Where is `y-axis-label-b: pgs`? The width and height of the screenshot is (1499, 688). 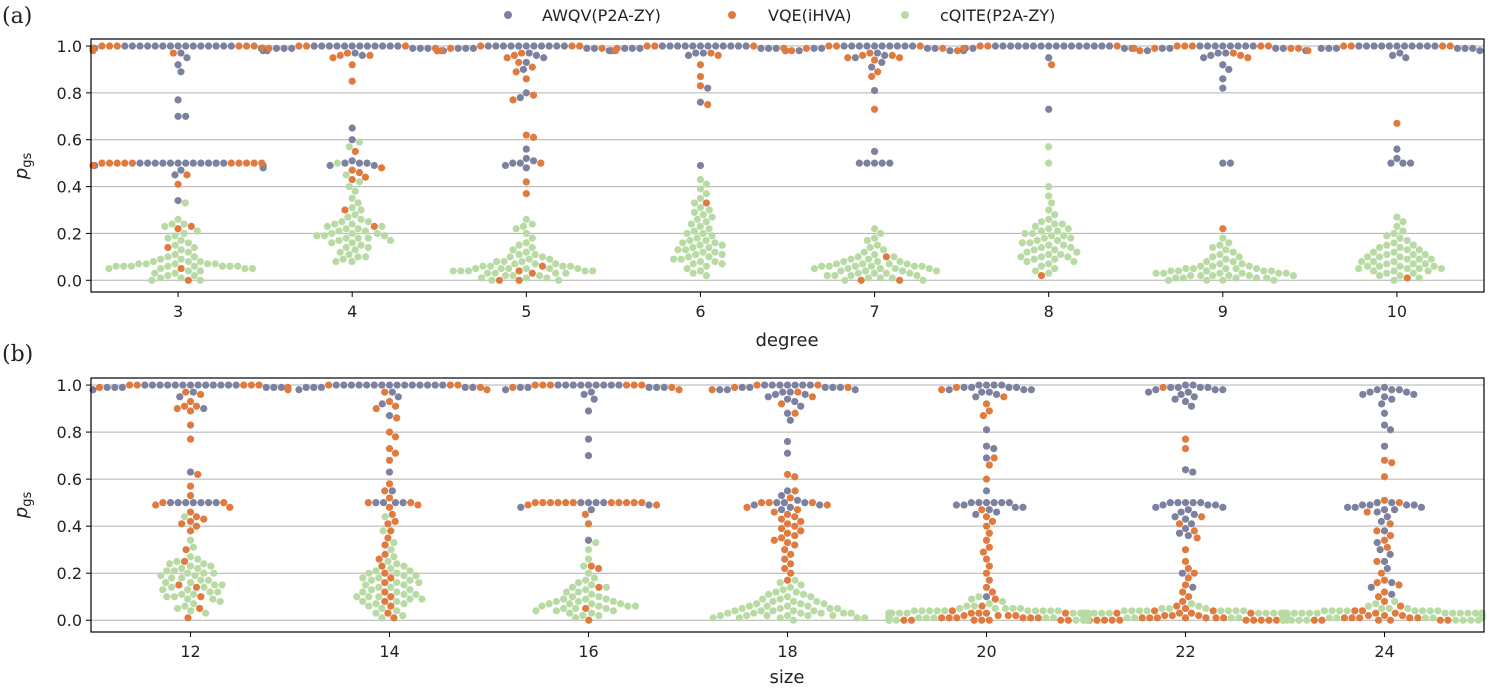 y-axis-label-b: pgs is located at coordinates (23, 506).